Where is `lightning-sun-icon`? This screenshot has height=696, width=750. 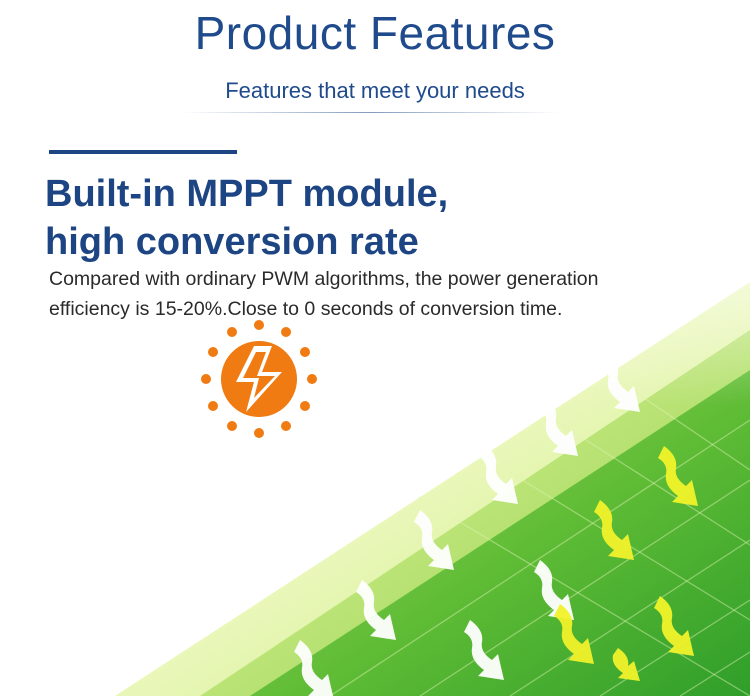 lightning-sun-icon is located at coordinates (259, 379).